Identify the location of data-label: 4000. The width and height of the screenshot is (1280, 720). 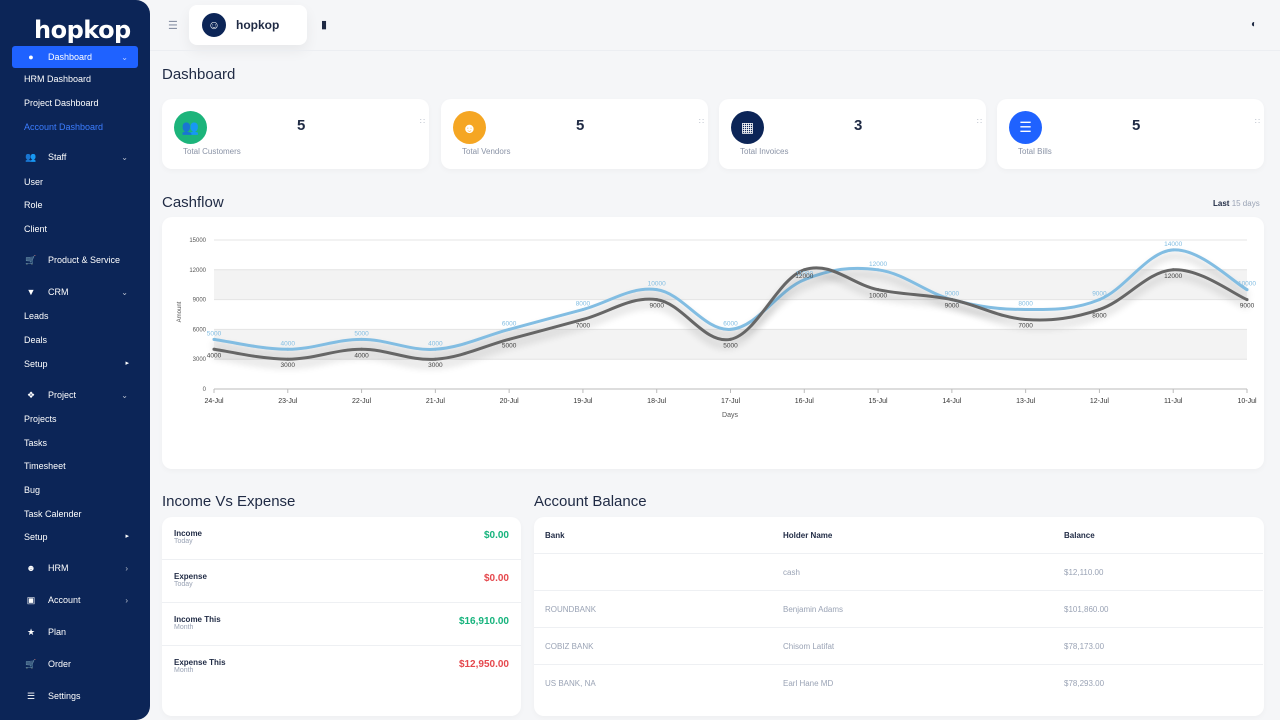
(435, 343).